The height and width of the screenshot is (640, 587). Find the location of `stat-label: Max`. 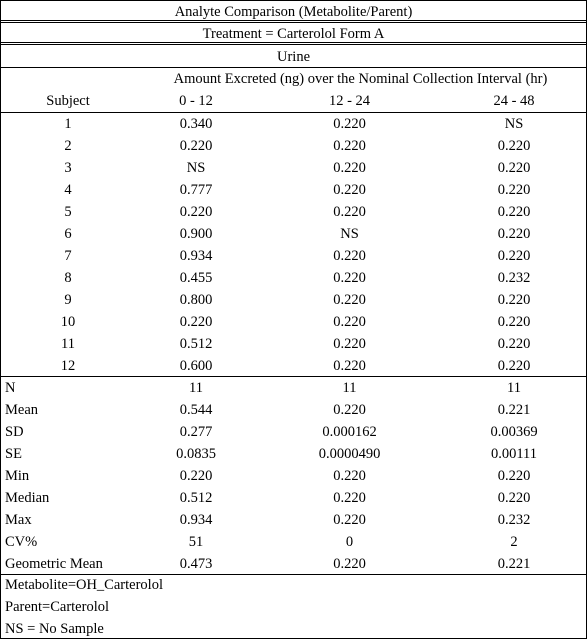

stat-label: Max is located at coordinates (18, 520).